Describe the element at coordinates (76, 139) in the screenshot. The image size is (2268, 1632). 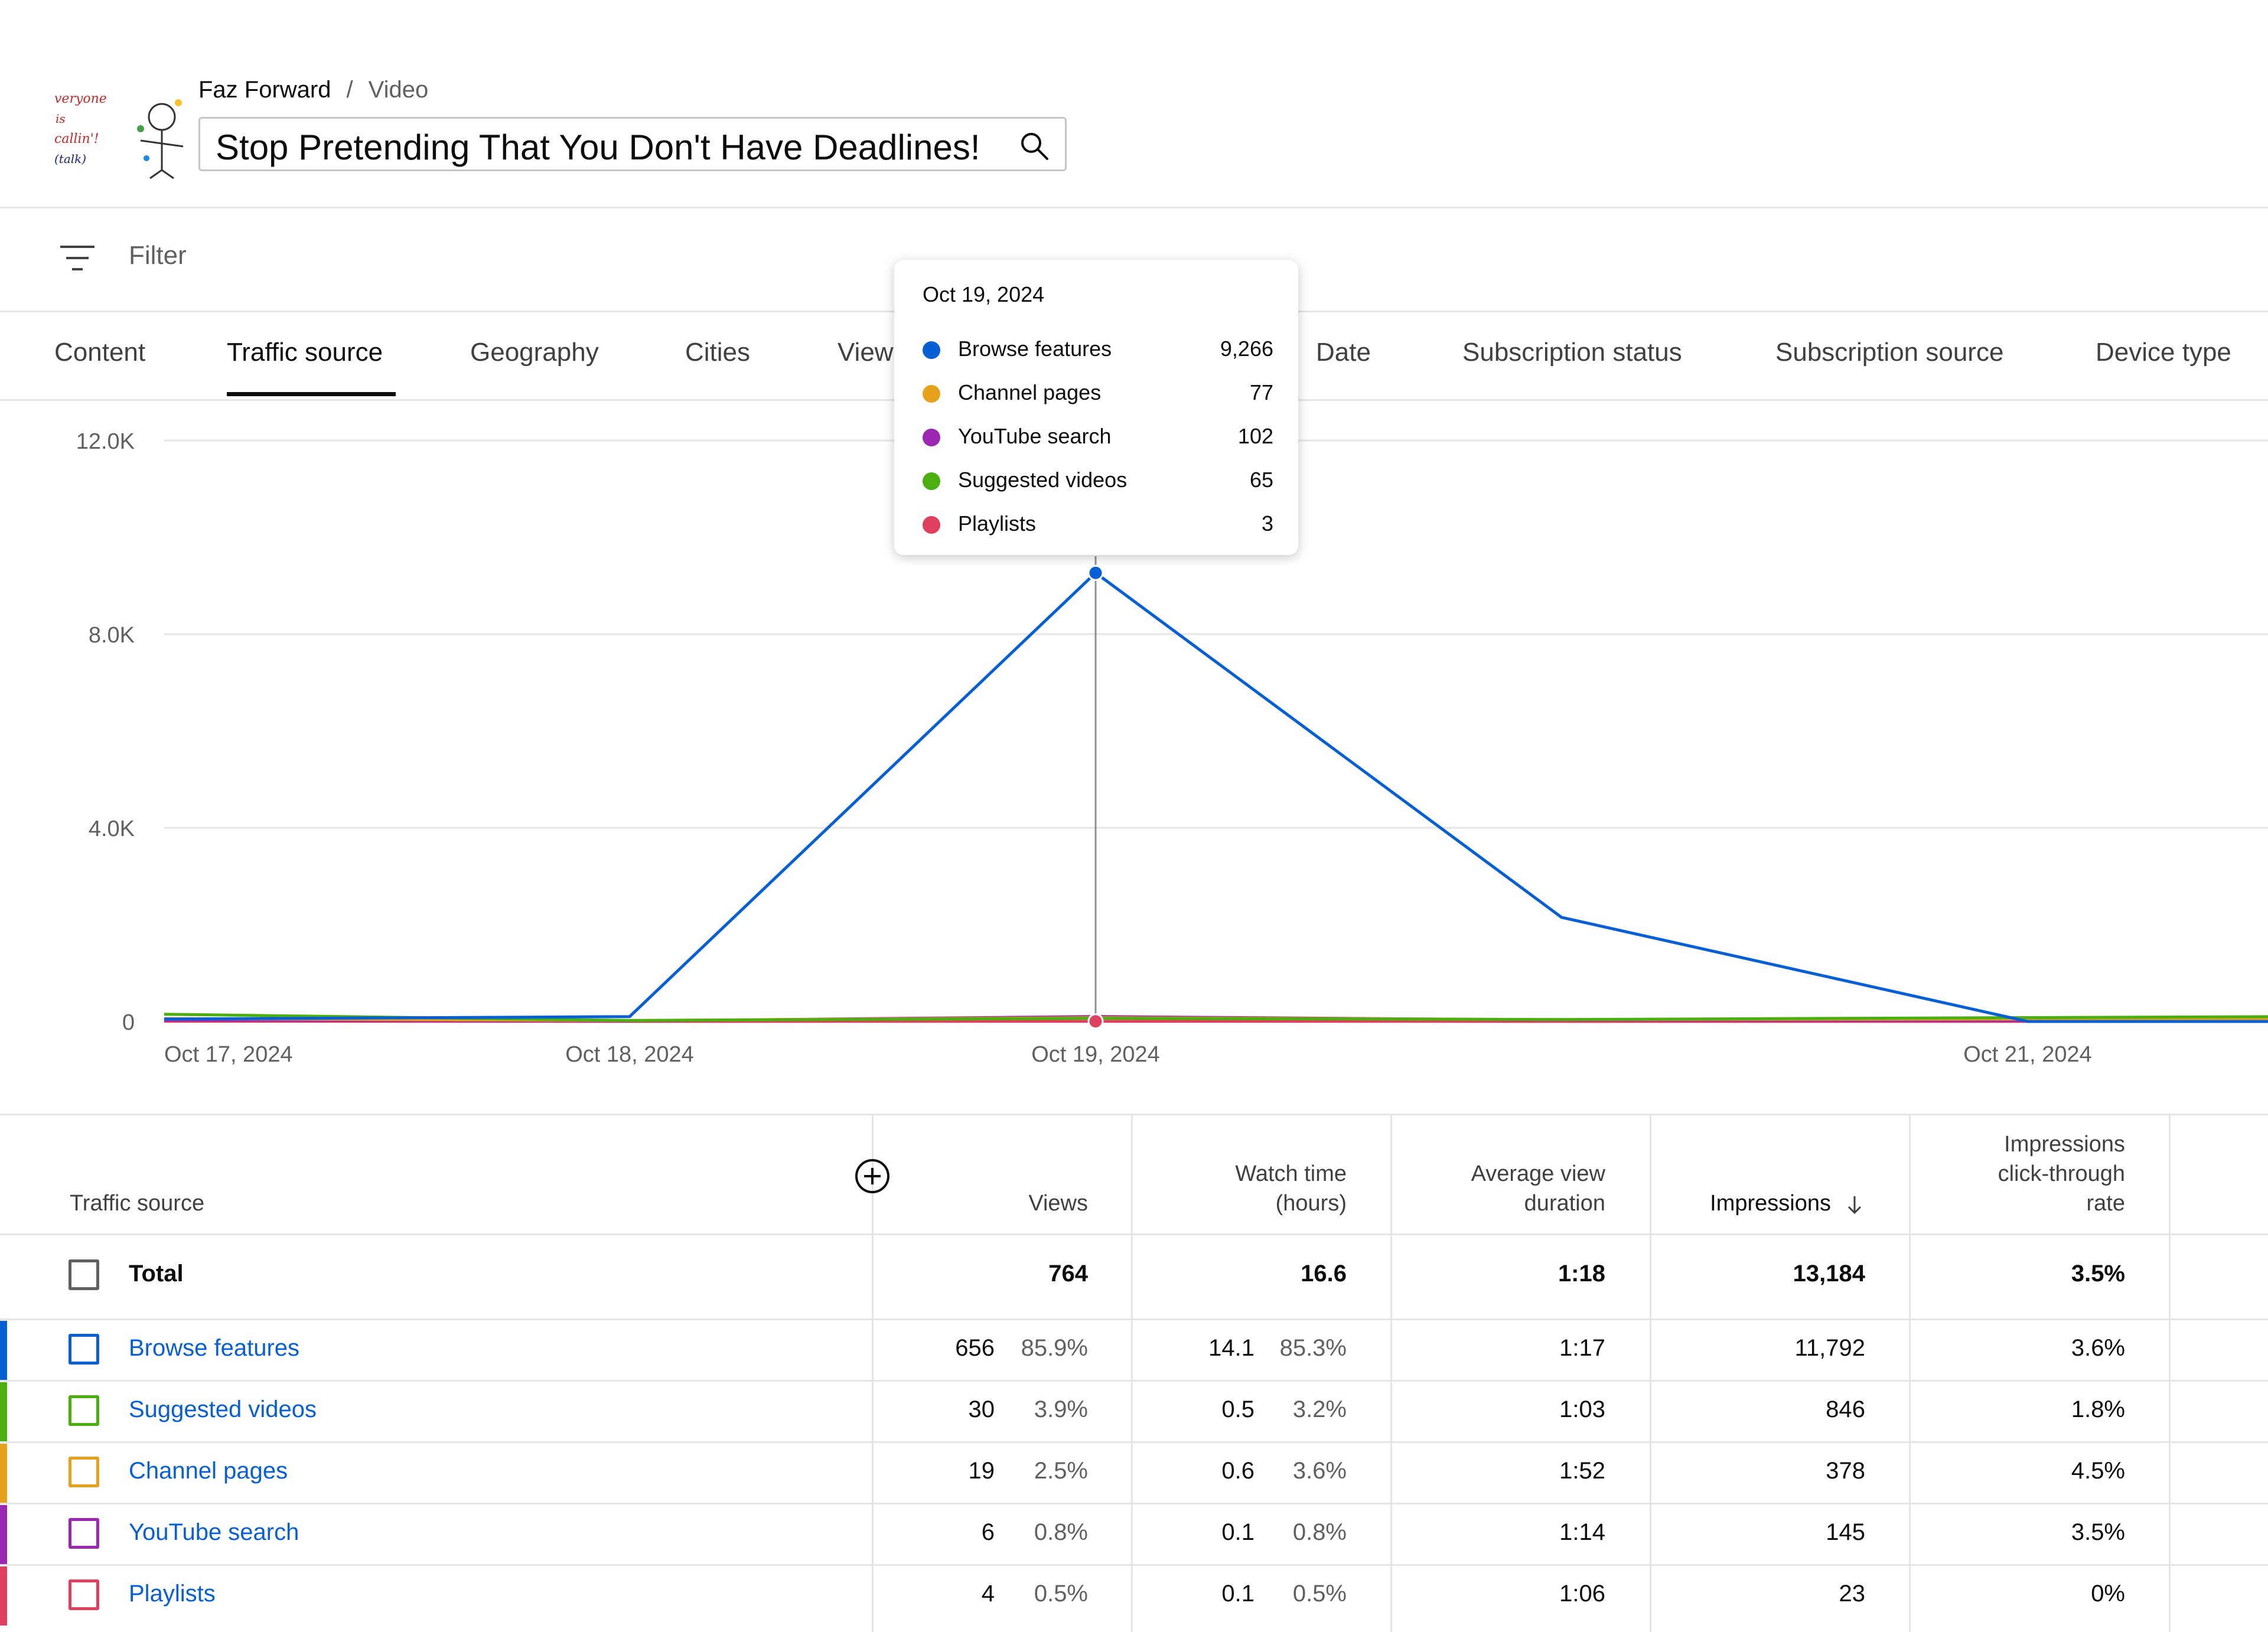
I see `svg-text: callin'!` at that location.